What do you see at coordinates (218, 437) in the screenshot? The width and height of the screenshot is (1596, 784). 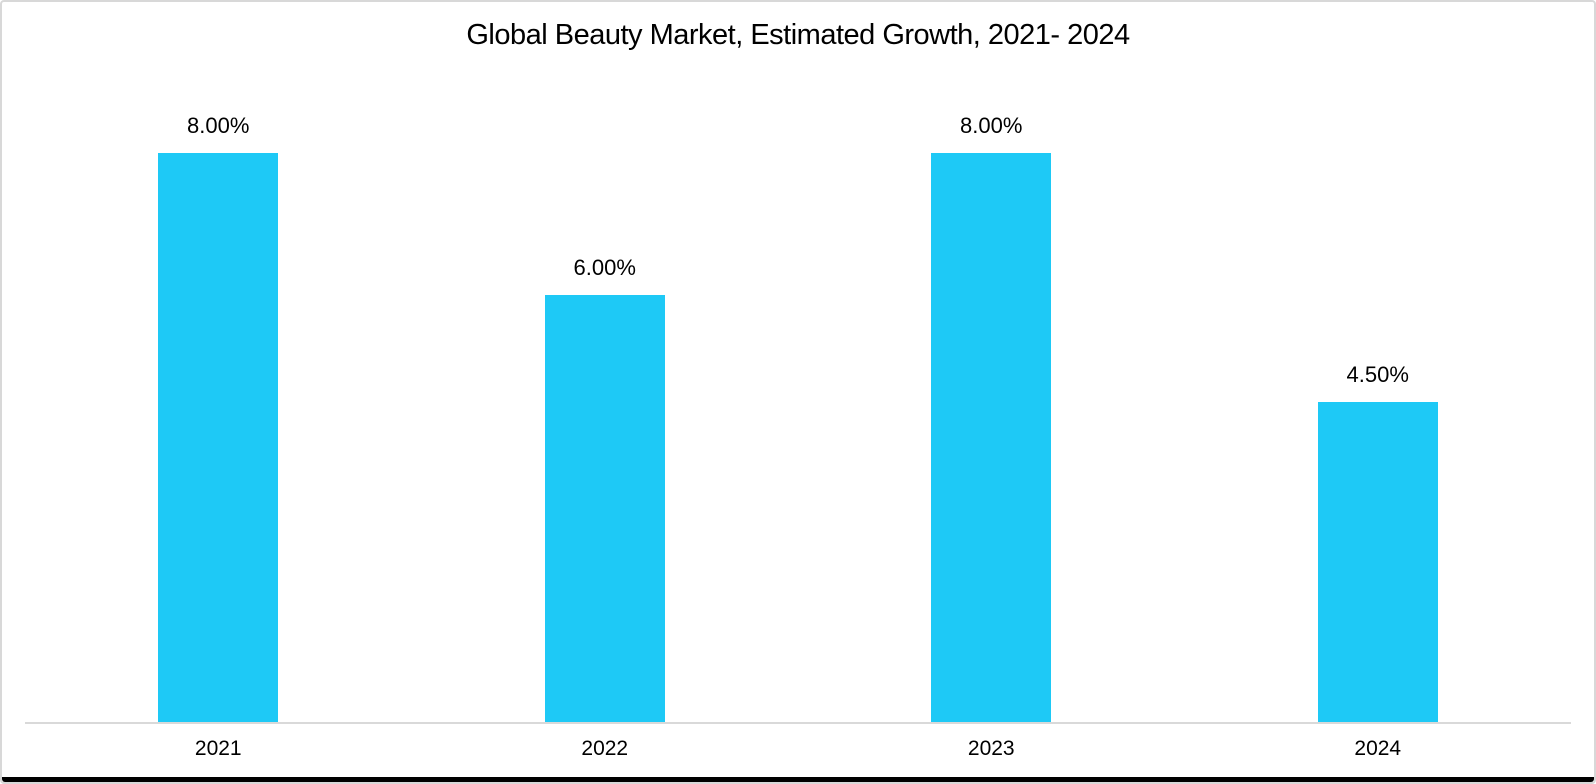 I see `bar-2021` at bounding box center [218, 437].